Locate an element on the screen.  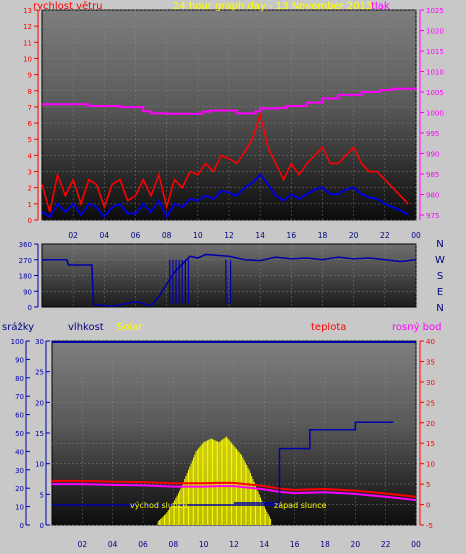
precip-y-axis: 0 10 20 30 40 50 60 70 80 90 100 is located at coordinates (20, 434).